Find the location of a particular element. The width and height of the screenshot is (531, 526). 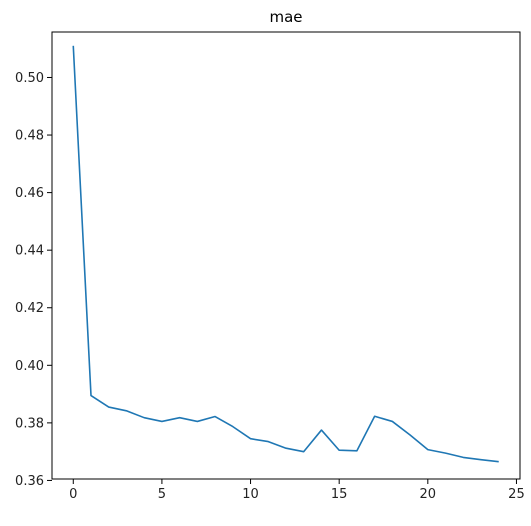

x-tick-label: 20 is located at coordinates (428, 494).